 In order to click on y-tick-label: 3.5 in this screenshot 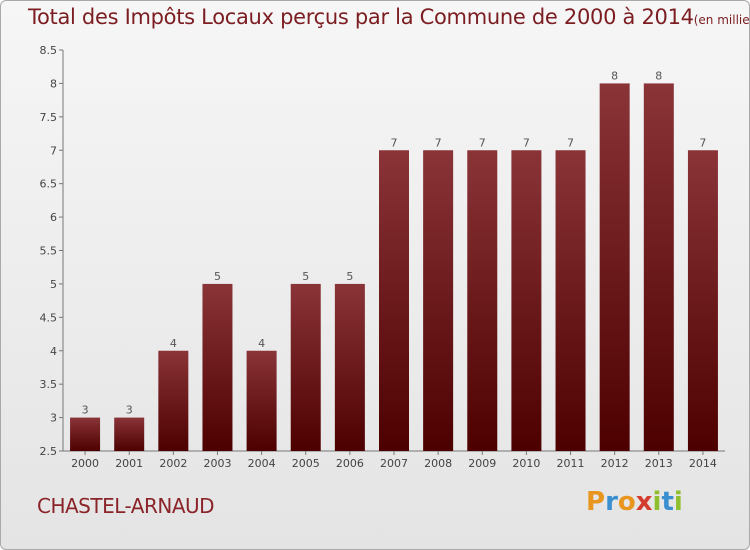, I will do `click(49, 384)`.